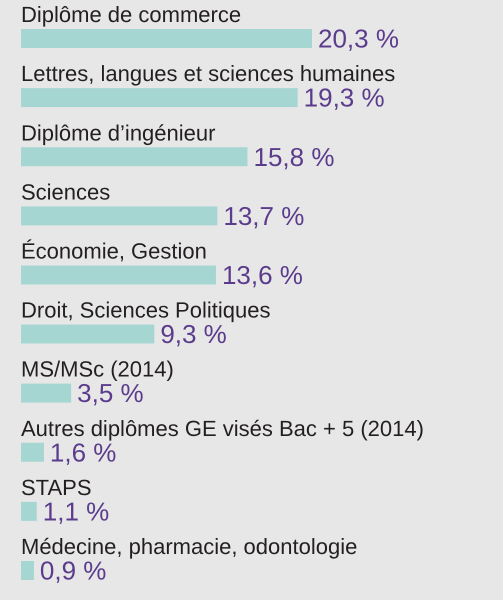 This screenshot has height=600, width=503. Describe the element at coordinates (293, 157) in the screenshot. I see `data-label: 15,8 %` at that location.